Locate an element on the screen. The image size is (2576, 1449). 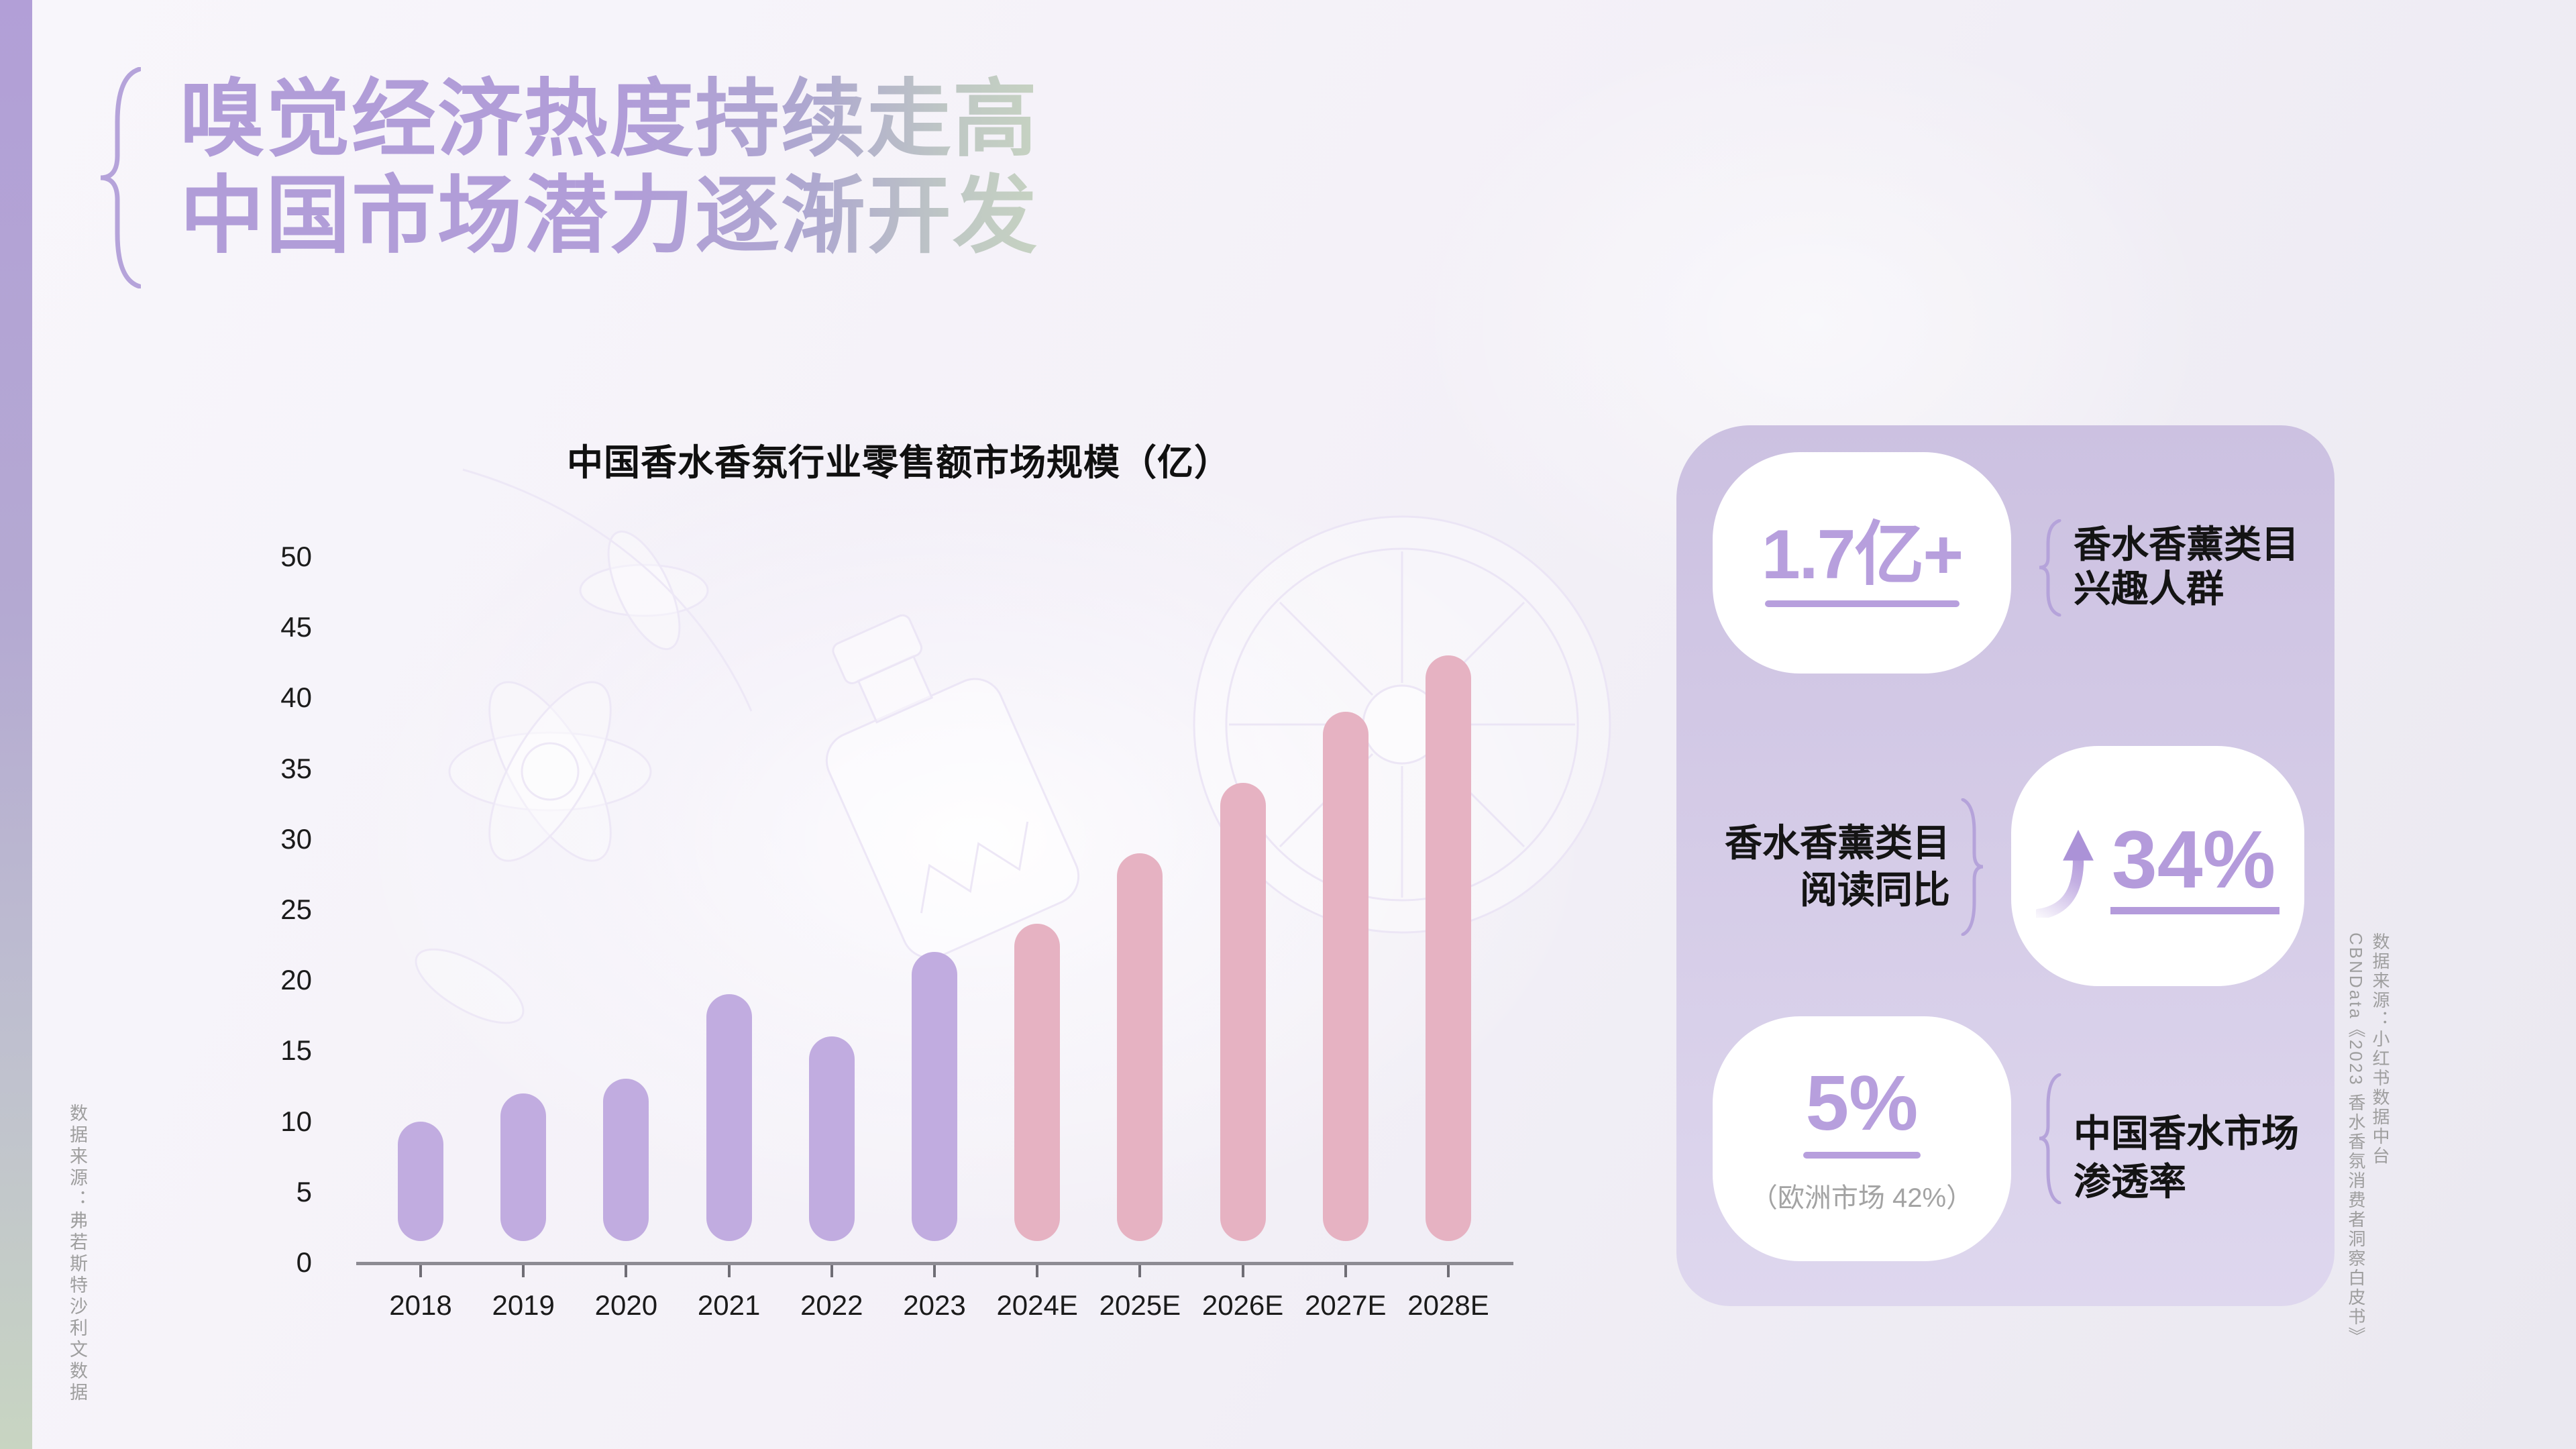
stat-label: 香水香薰类目 兴趣人群 is located at coordinates (2186, 567).